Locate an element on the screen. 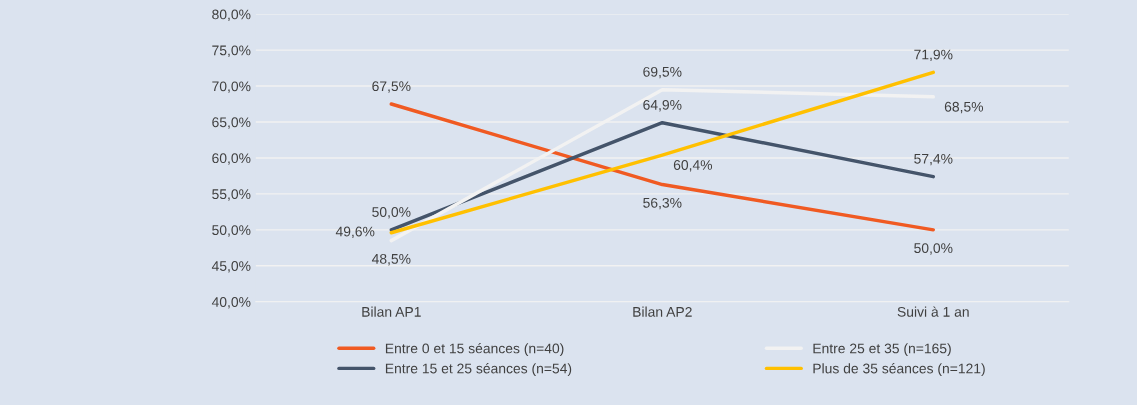  data-label: 68,5% is located at coordinates (964, 107).